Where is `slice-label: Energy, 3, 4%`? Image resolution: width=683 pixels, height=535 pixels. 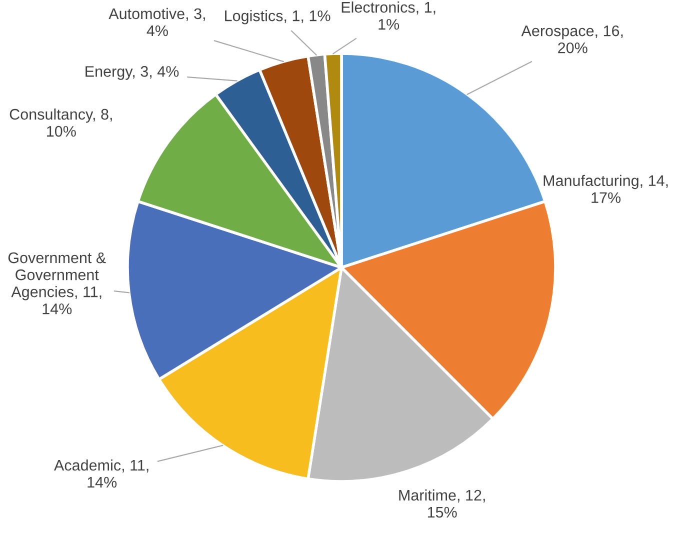 slice-label: Energy, 3, 4% is located at coordinates (132, 73).